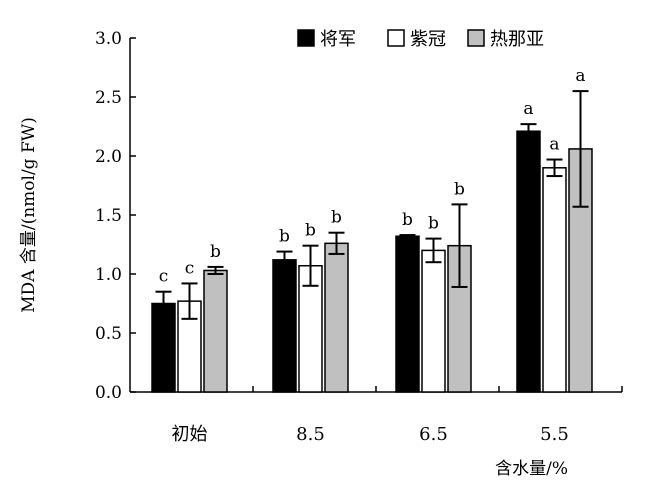  What do you see at coordinates (29, 215) in the screenshot?
I see `y-axis-title: MDA 含量/(nmol/g FW)` at bounding box center [29, 215].